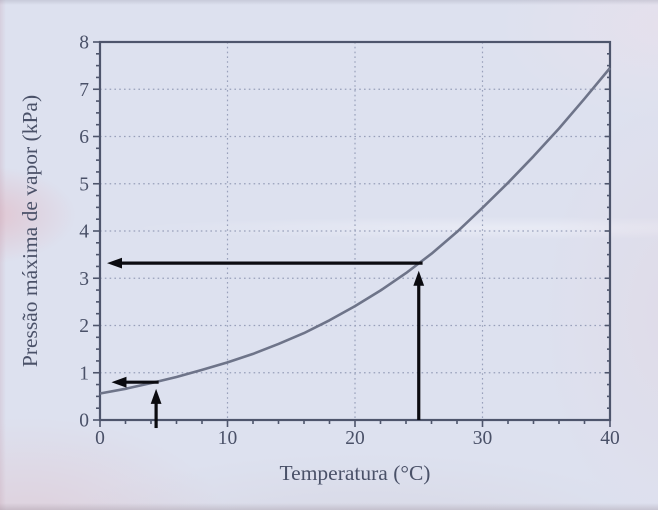  Describe the element at coordinates (84, 90) in the screenshot. I see `y-tick-label: 7` at that location.